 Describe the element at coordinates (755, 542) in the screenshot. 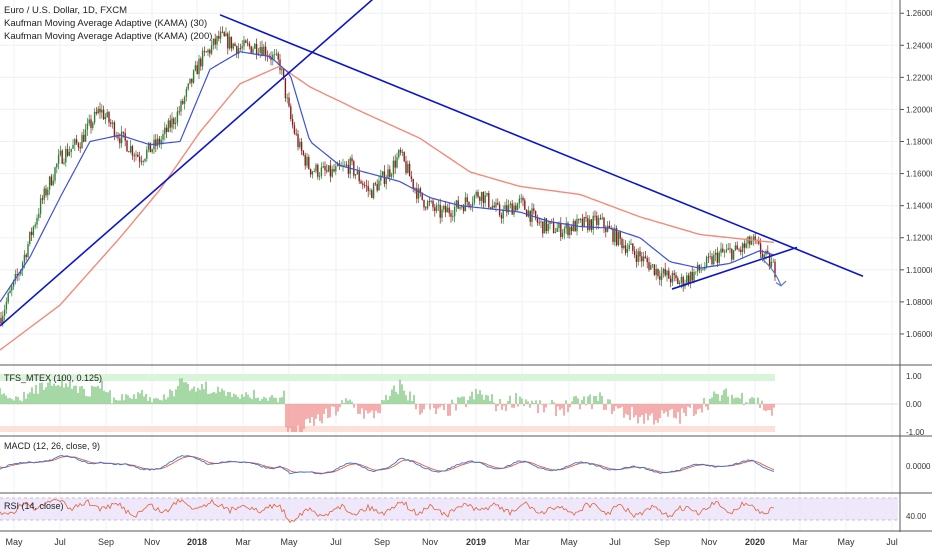

I see `x-tick-label: 2020` at that location.